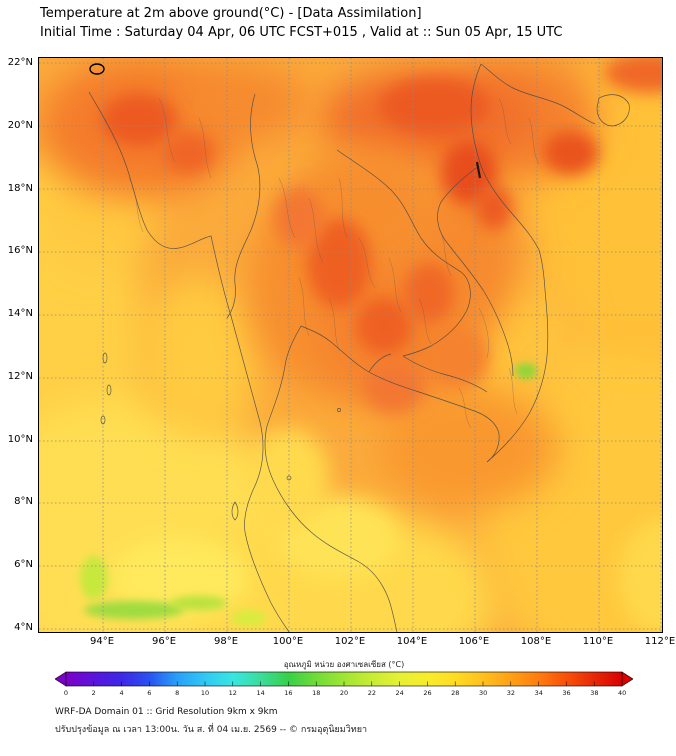 This screenshot has height=756, width=676. I want to click on lon-label: 94°E, so click(102, 641).